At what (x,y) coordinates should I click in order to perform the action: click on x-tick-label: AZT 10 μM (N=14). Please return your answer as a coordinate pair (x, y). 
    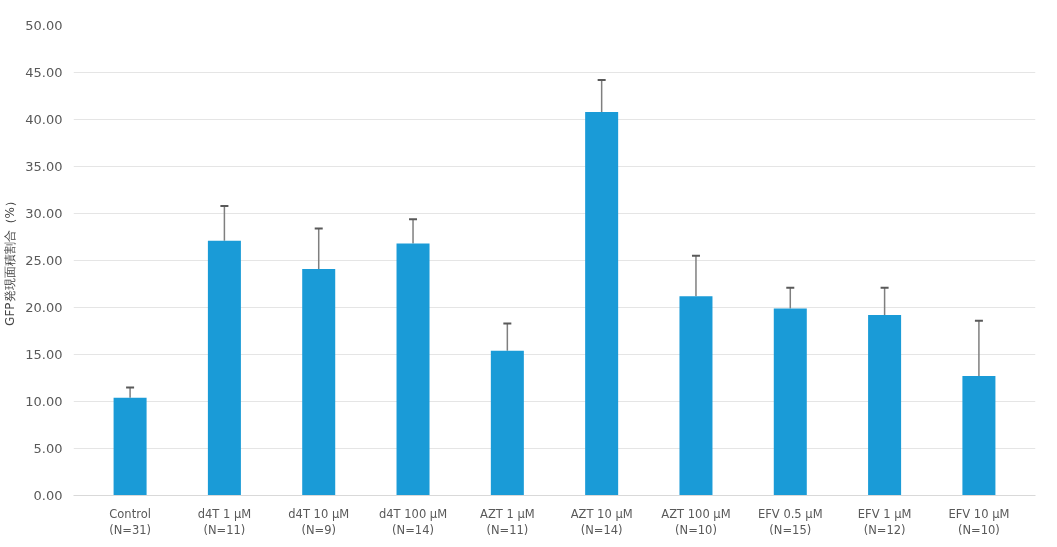
    Looking at the image, I should click on (601, 522).